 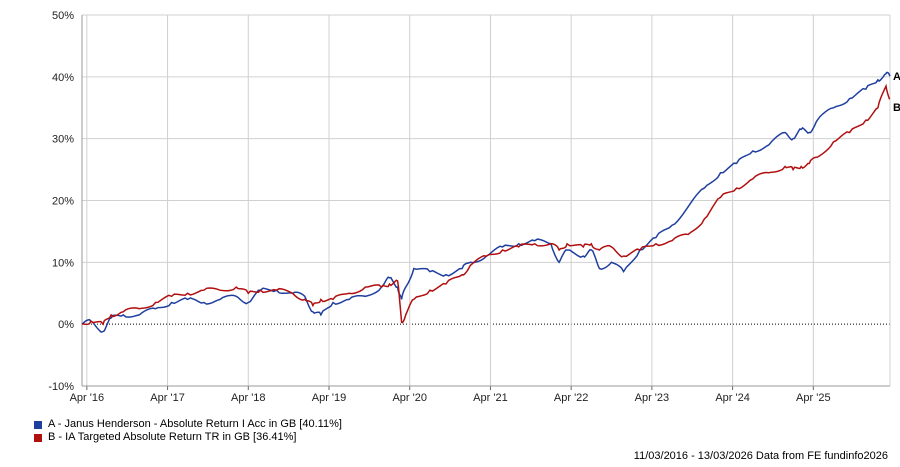 I want to click on x-tick-label: Apr '24, so click(x=732, y=398).